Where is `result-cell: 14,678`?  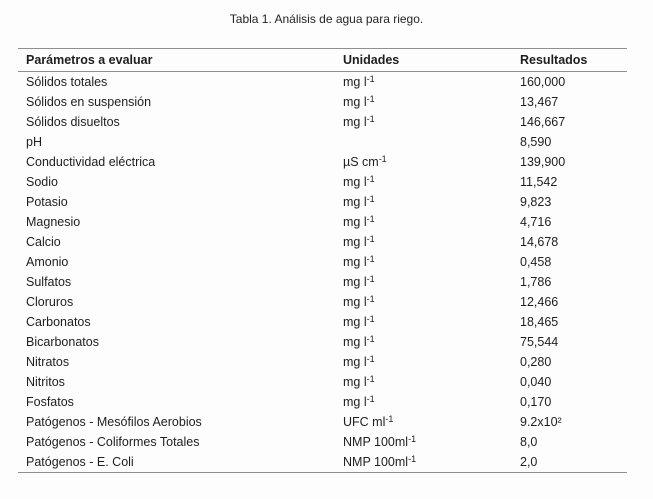
result-cell: 14,678 is located at coordinates (539, 242).